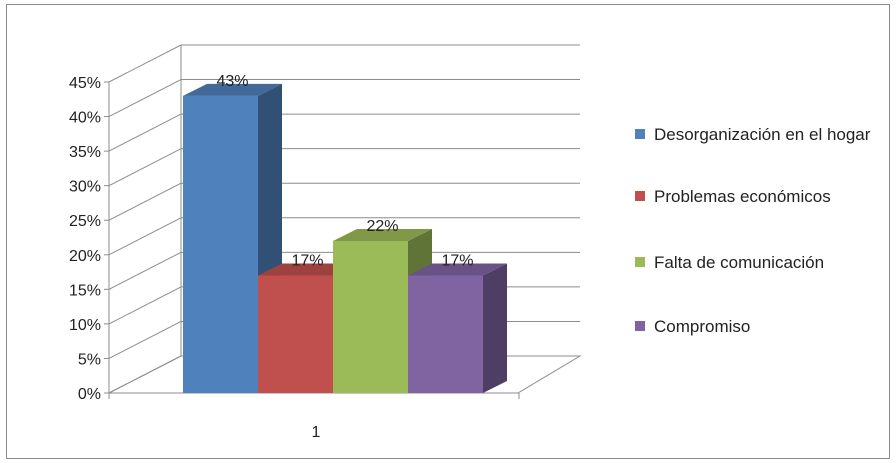 This screenshot has height=463, width=896. Describe the element at coordinates (344, 171) in the screenshot. I see `data-labels: 43% 17% 22% 17%` at that location.